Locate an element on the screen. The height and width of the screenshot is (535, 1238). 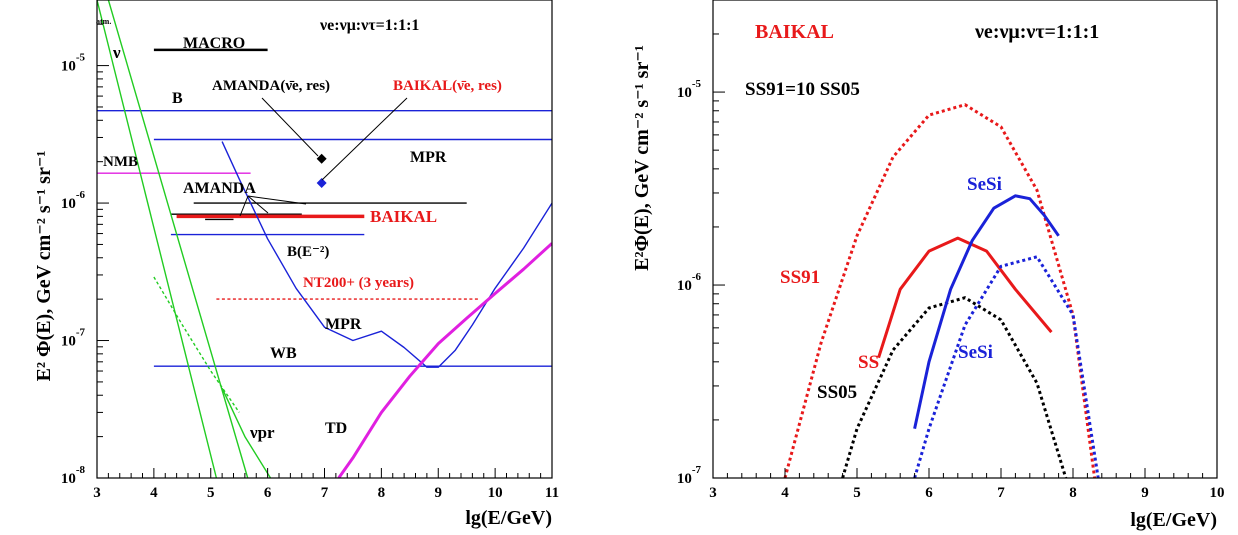
mpr-lower-label: MPR is located at coordinates (343, 324).